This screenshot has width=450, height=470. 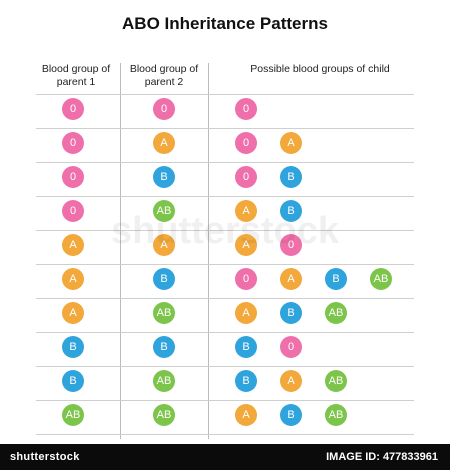 I want to click on table-row: A B 0 A B AB, so click(x=225, y=282).